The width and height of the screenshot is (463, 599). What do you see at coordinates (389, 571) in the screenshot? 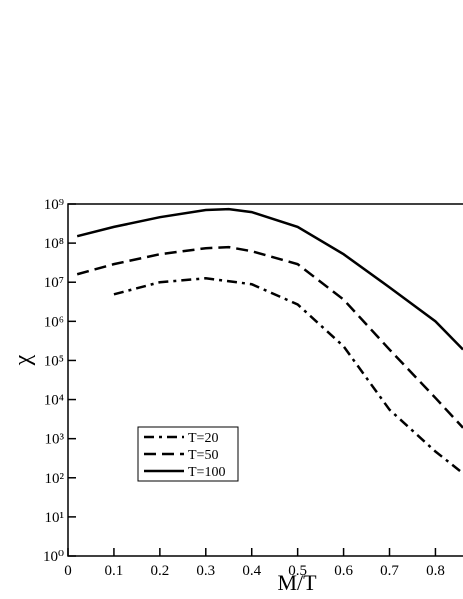
I see `x-tick-label: 0.7` at bounding box center [389, 571].